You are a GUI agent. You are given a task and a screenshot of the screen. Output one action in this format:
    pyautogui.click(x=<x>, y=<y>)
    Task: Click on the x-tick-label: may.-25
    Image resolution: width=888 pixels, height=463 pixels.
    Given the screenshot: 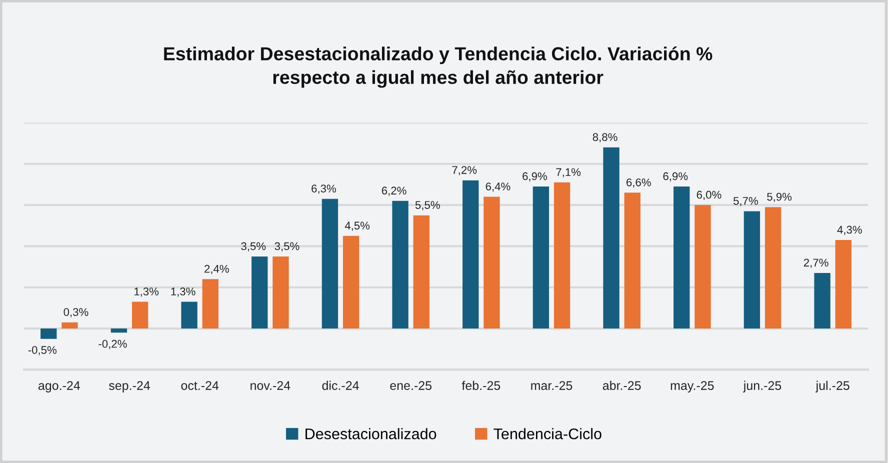 What is the action you would take?
    pyautogui.click(x=692, y=386)
    